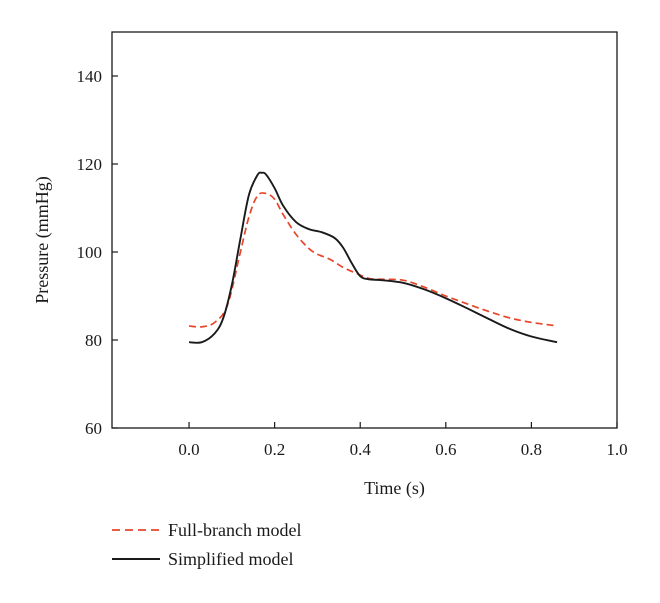 The height and width of the screenshot is (603, 660). What do you see at coordinates (90, 164) in the screenshot?
I see `y-tick-label: 120` at bounding box center [90, 164].